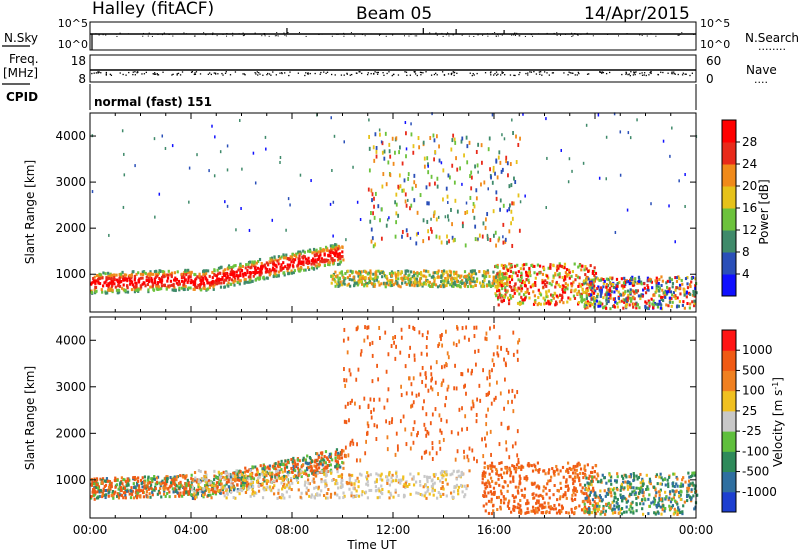 The height and width of the screenshot is (554, 800). I want to click on nsky-tick-bottom: 10^0, so click(73, 44).